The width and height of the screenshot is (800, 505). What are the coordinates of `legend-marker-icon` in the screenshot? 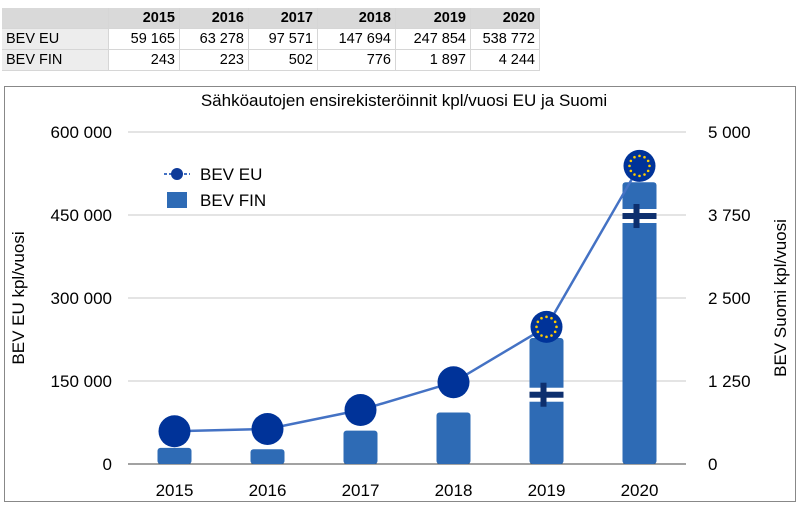 It's located at (177, 174).